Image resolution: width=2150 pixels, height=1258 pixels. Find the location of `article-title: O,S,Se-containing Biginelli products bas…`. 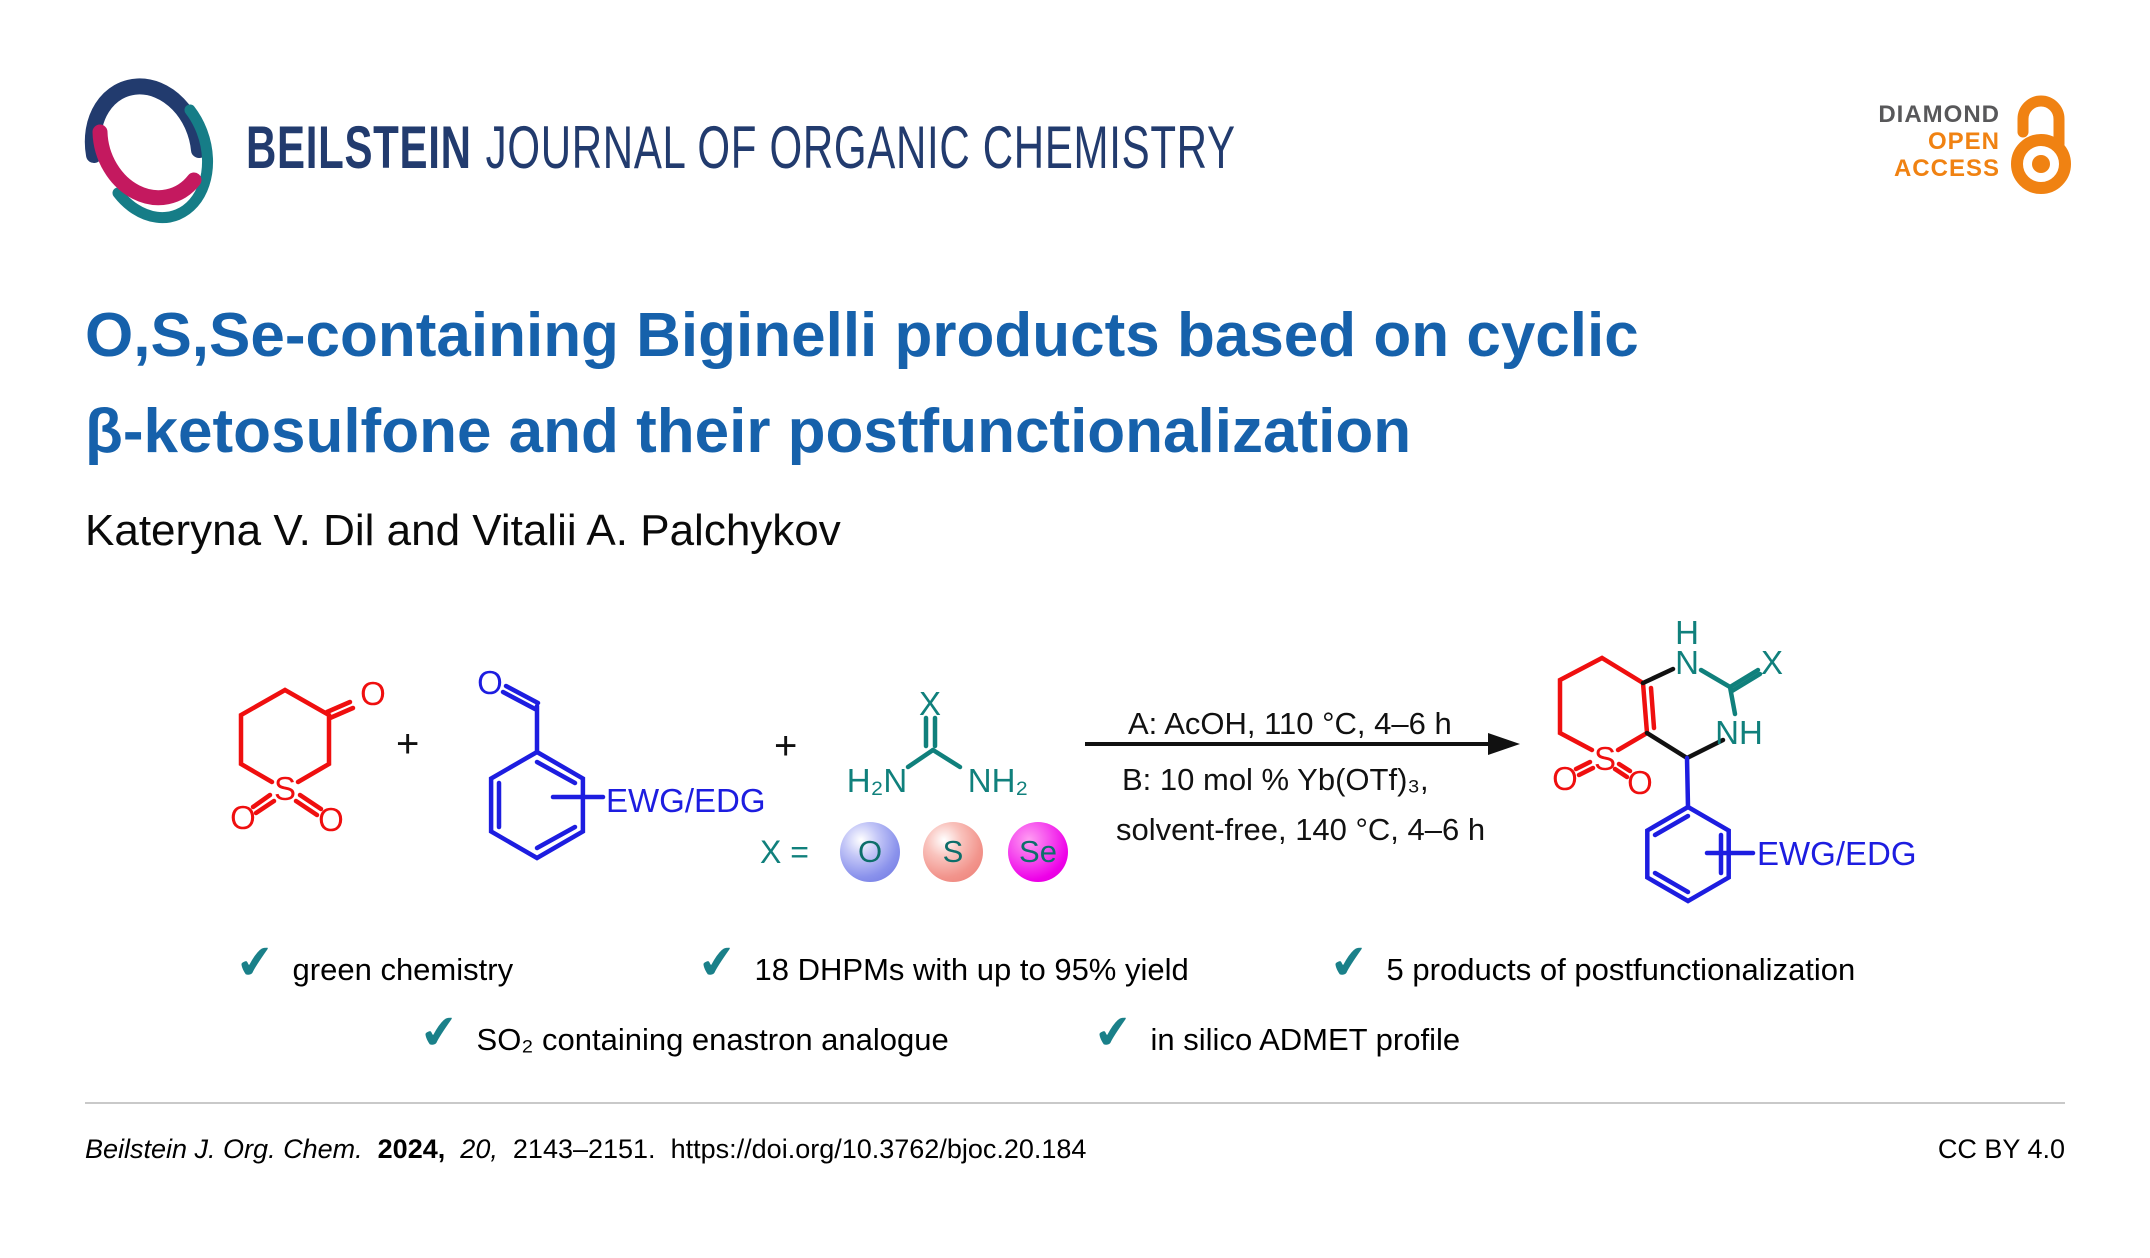

article-title: O,S,Se-containing Biginelli products bas… is located at coordinates (862, 384).